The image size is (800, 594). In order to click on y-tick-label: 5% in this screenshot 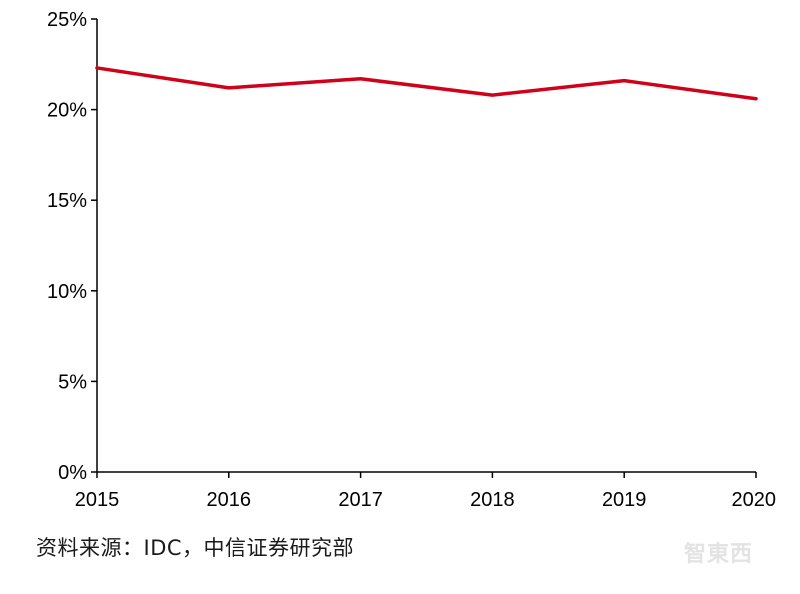, I will do `click(72, 382)`.